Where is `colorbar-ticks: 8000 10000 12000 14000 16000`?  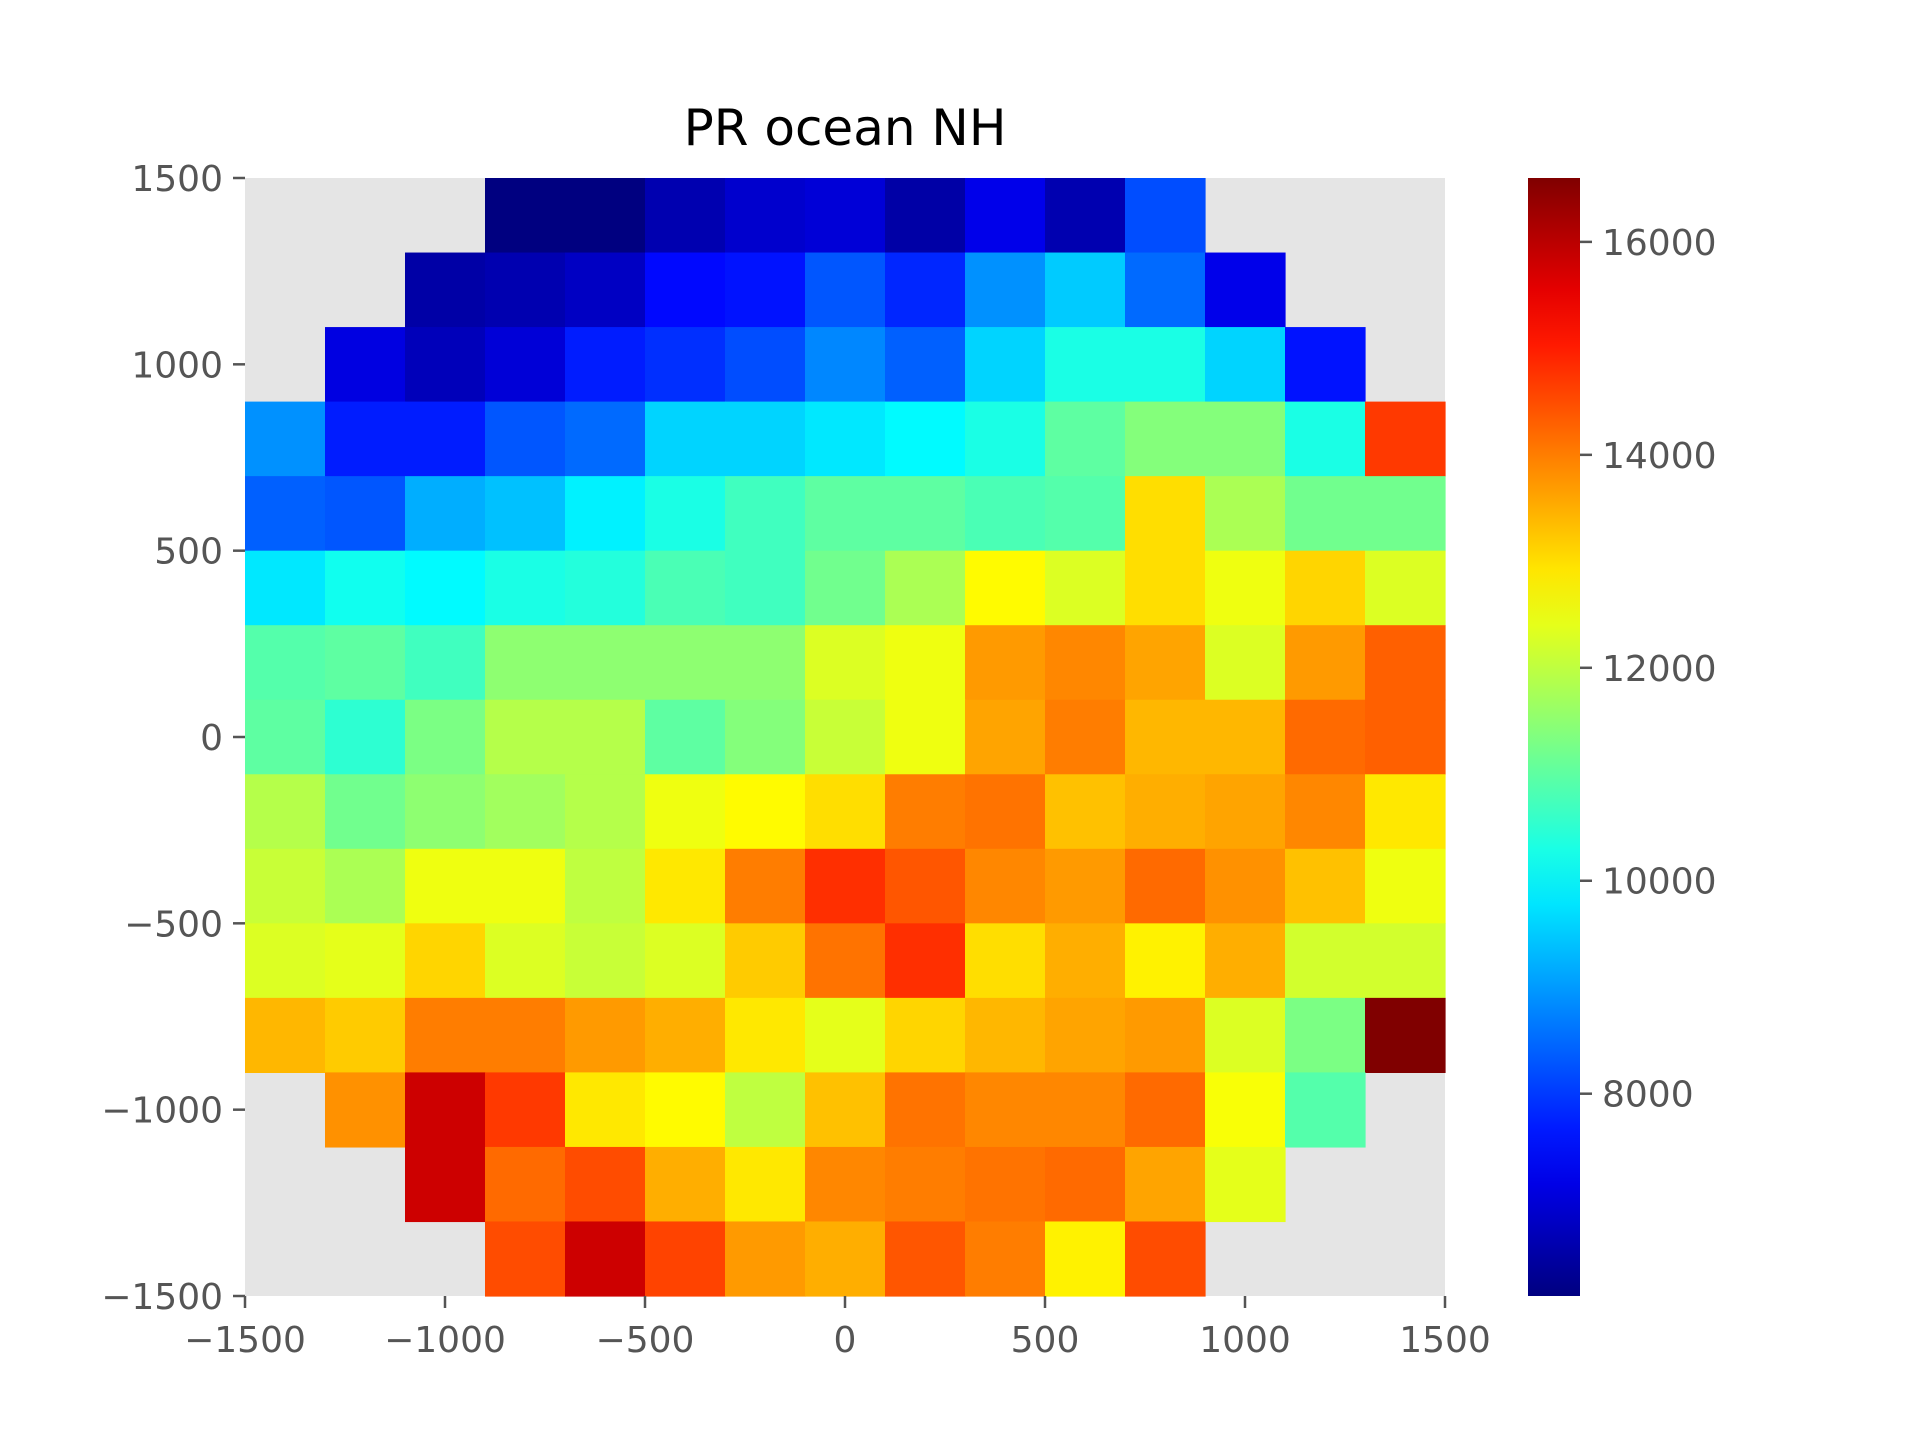
colorbar-ticks: 8000 10000 12000 14000 16000 is located at coordinates (1648, 669).